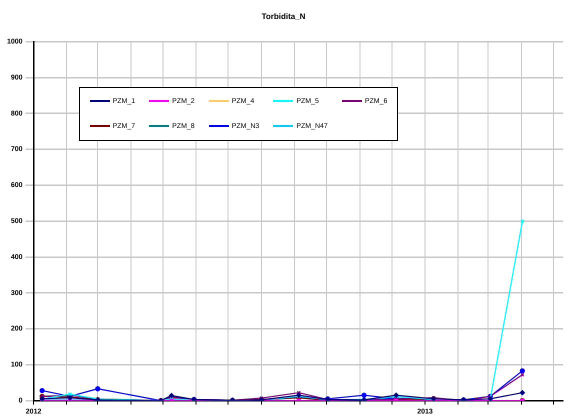  Describe the element at coordinates (284, 17) in the screenshot. I see `chart-title: Torbidita_N` at that location.